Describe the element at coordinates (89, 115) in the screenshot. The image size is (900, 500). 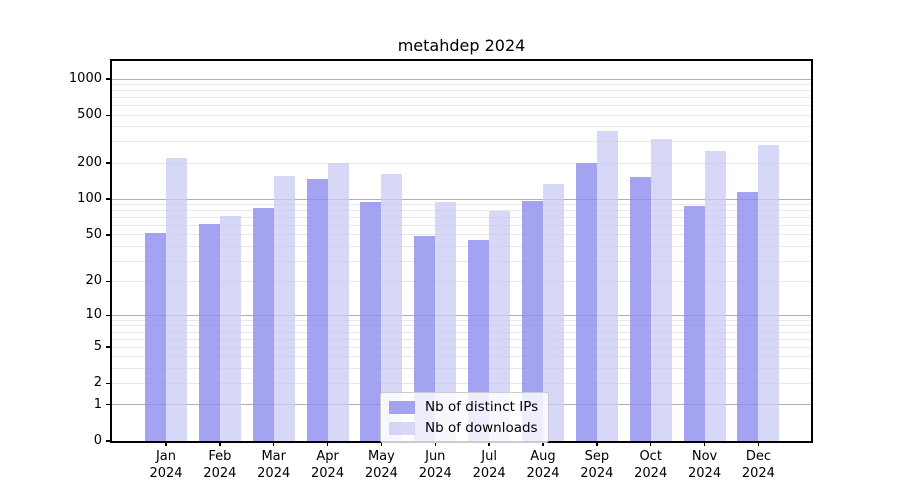
I see `y-tick-label: 500` at that location.